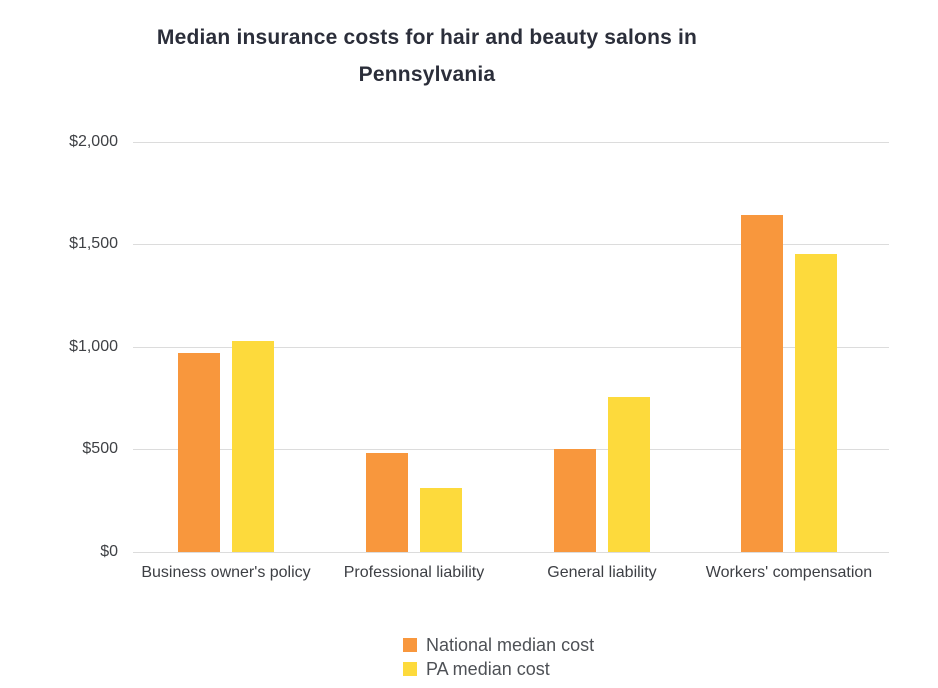 The width and height of the screenshot is (938, 688). I want to click on x-axis-category-label: Business owner's policy, so click(226, 572).